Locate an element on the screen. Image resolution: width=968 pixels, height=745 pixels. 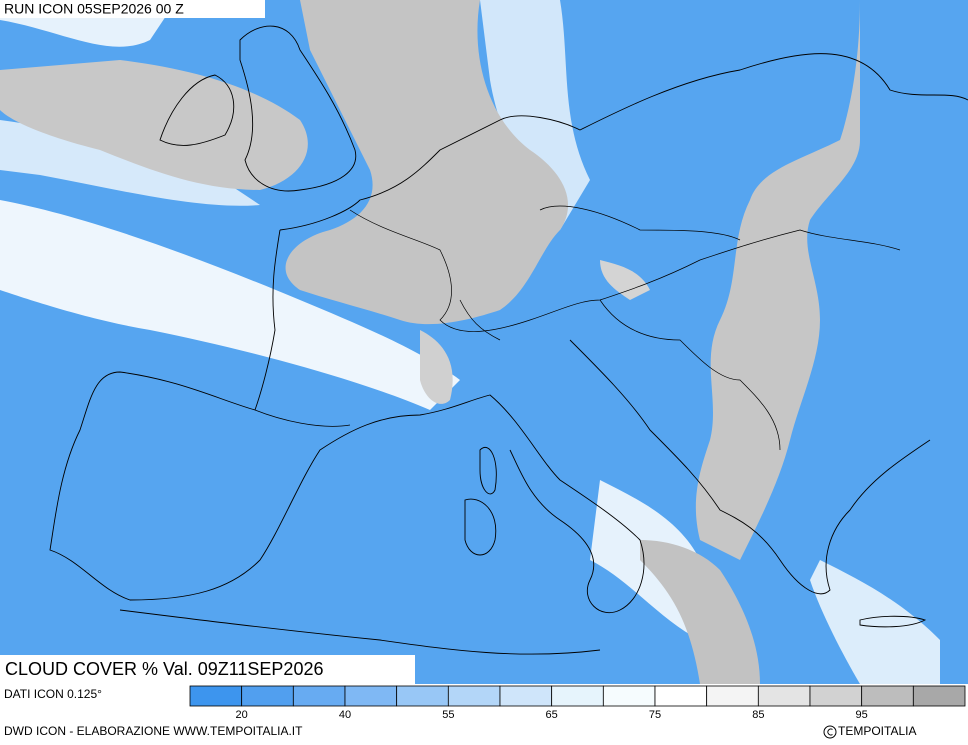
legend-label: 75 is located at coordinates (655, 715).